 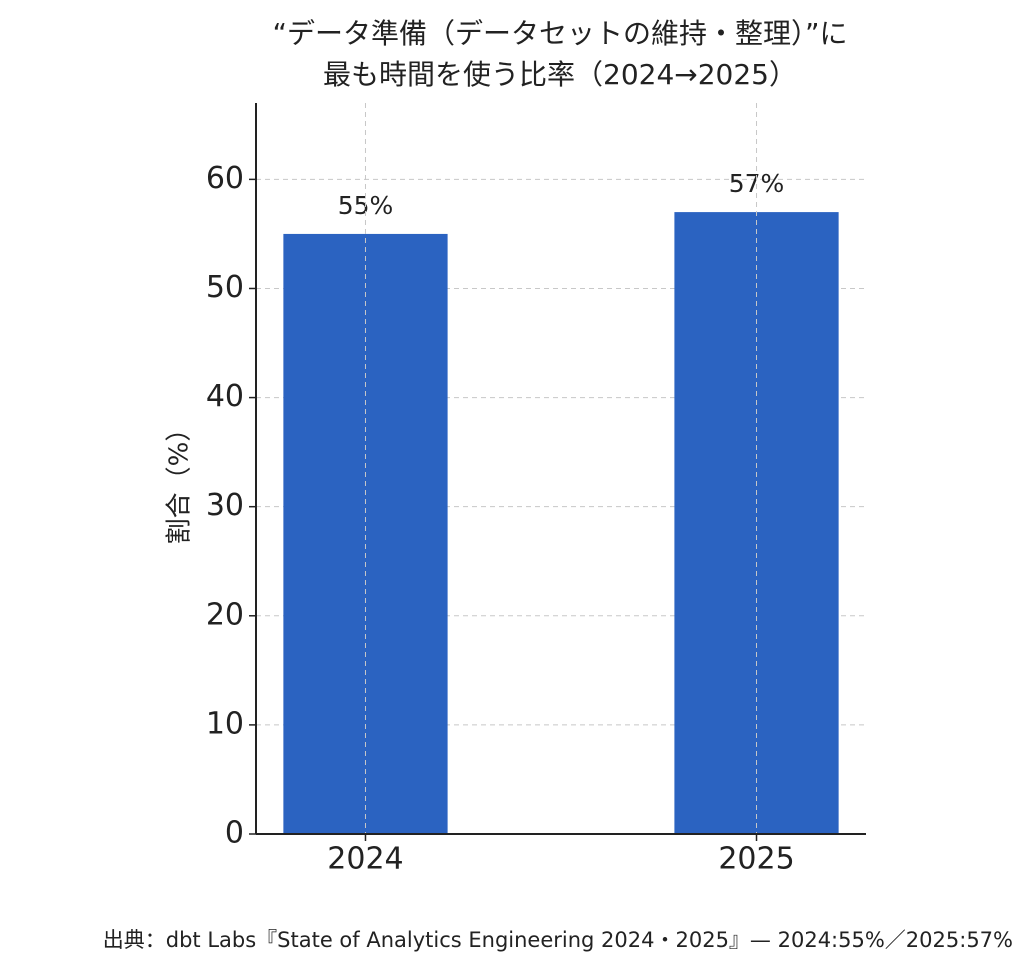 What do you see at coordinates (225, 505) in the screenshot?
I see `y-tick-label: 30` at bounding box center [225, 505].